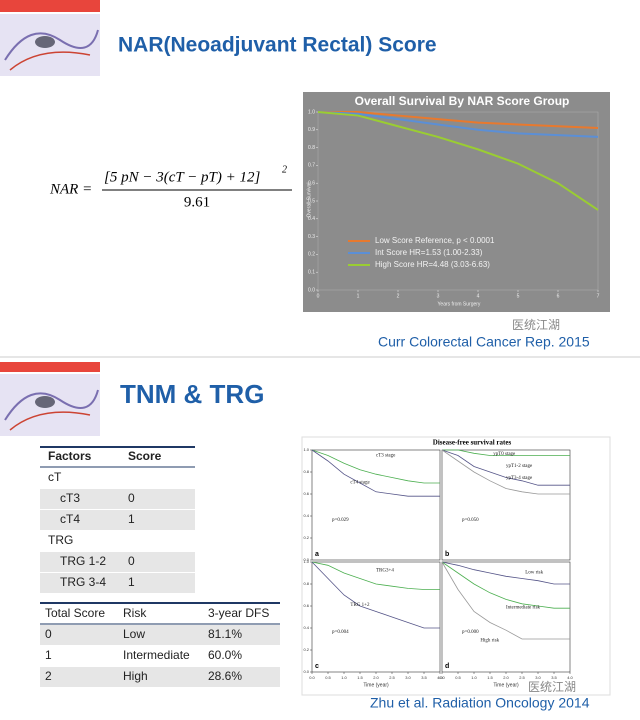 This screenshot has width=640, height=720. What do you see at coordinates (70, 456) in the screenshot?
I see `table-header: Factors` at bounding box center [70, 456].